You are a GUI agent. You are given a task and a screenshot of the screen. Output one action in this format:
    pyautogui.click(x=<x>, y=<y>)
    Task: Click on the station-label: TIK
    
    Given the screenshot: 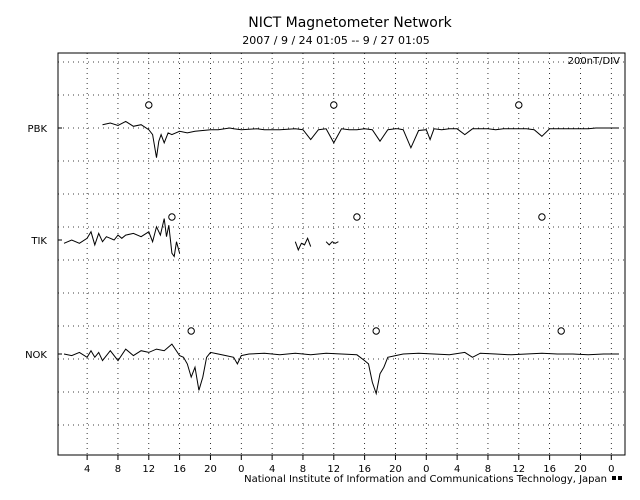 What is the action you would take?
    pyautogui.click(x=38, y=241)
    